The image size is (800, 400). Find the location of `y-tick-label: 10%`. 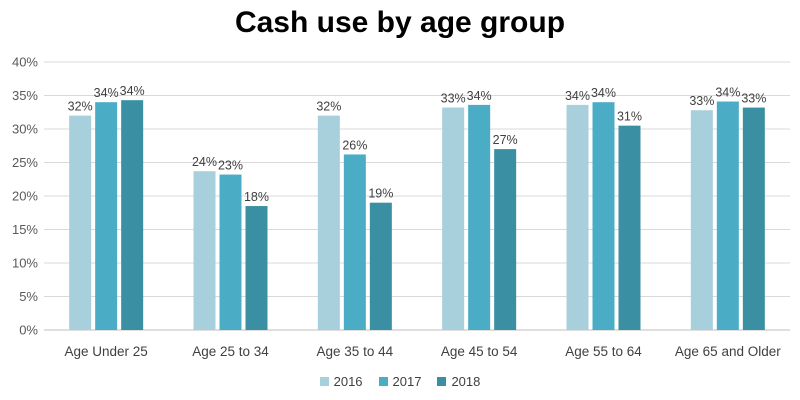

y-tick-label: 10% is located at coordinates (25, 263).